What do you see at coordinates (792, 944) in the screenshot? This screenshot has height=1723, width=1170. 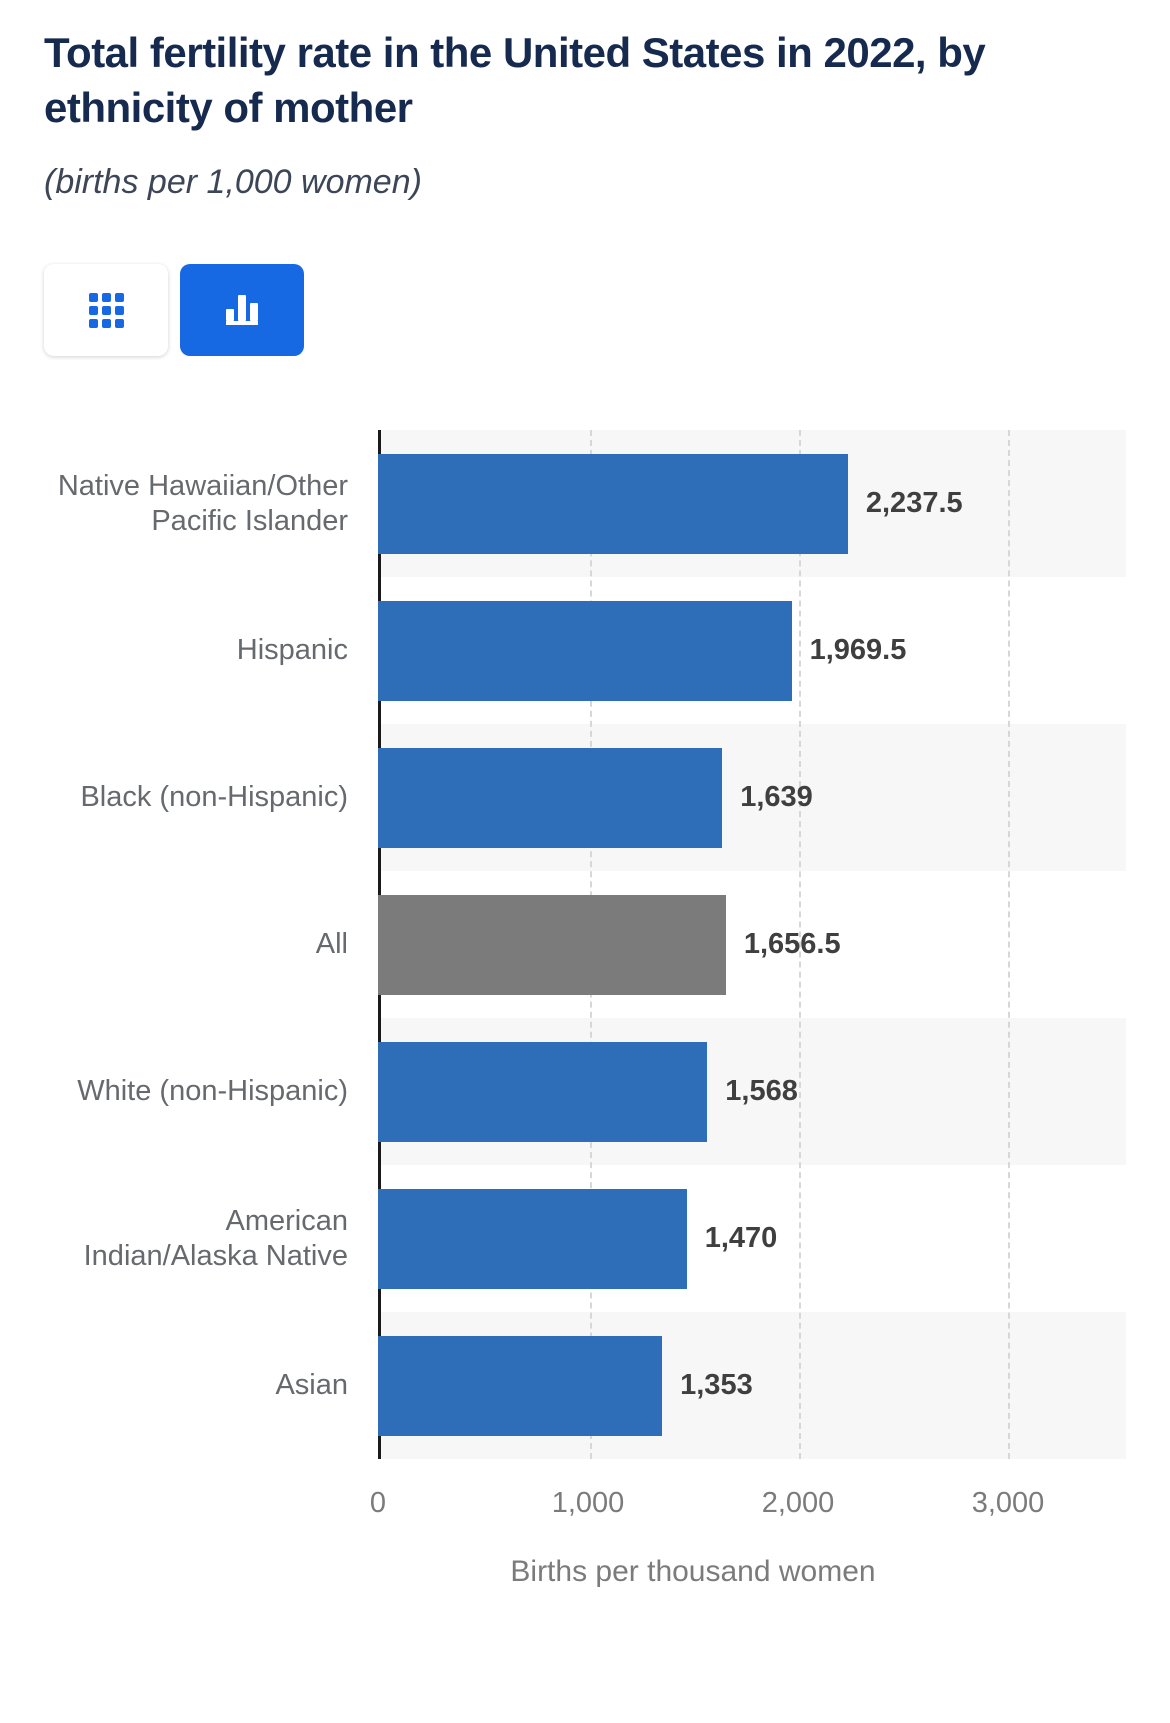 I see `value-label: 1,656.5` at bounding box center [792, 944].